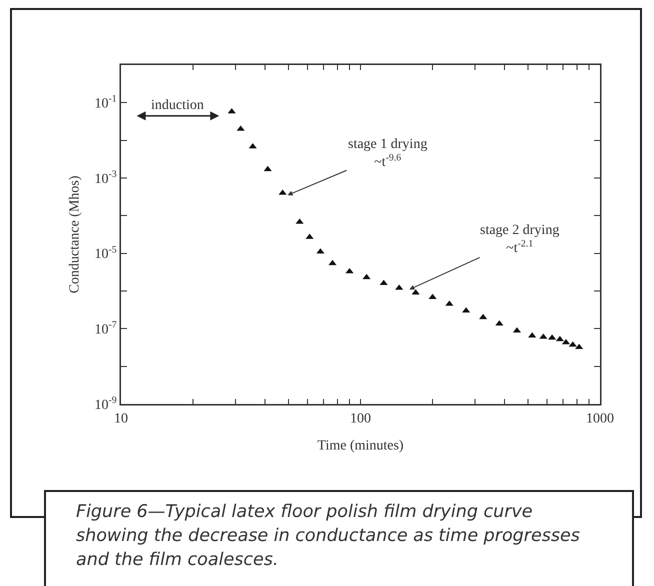  Describe the element at coordinates (105, 253) in the screenshot. I see `y-tick-label: 10$^{-5}$` at that location.